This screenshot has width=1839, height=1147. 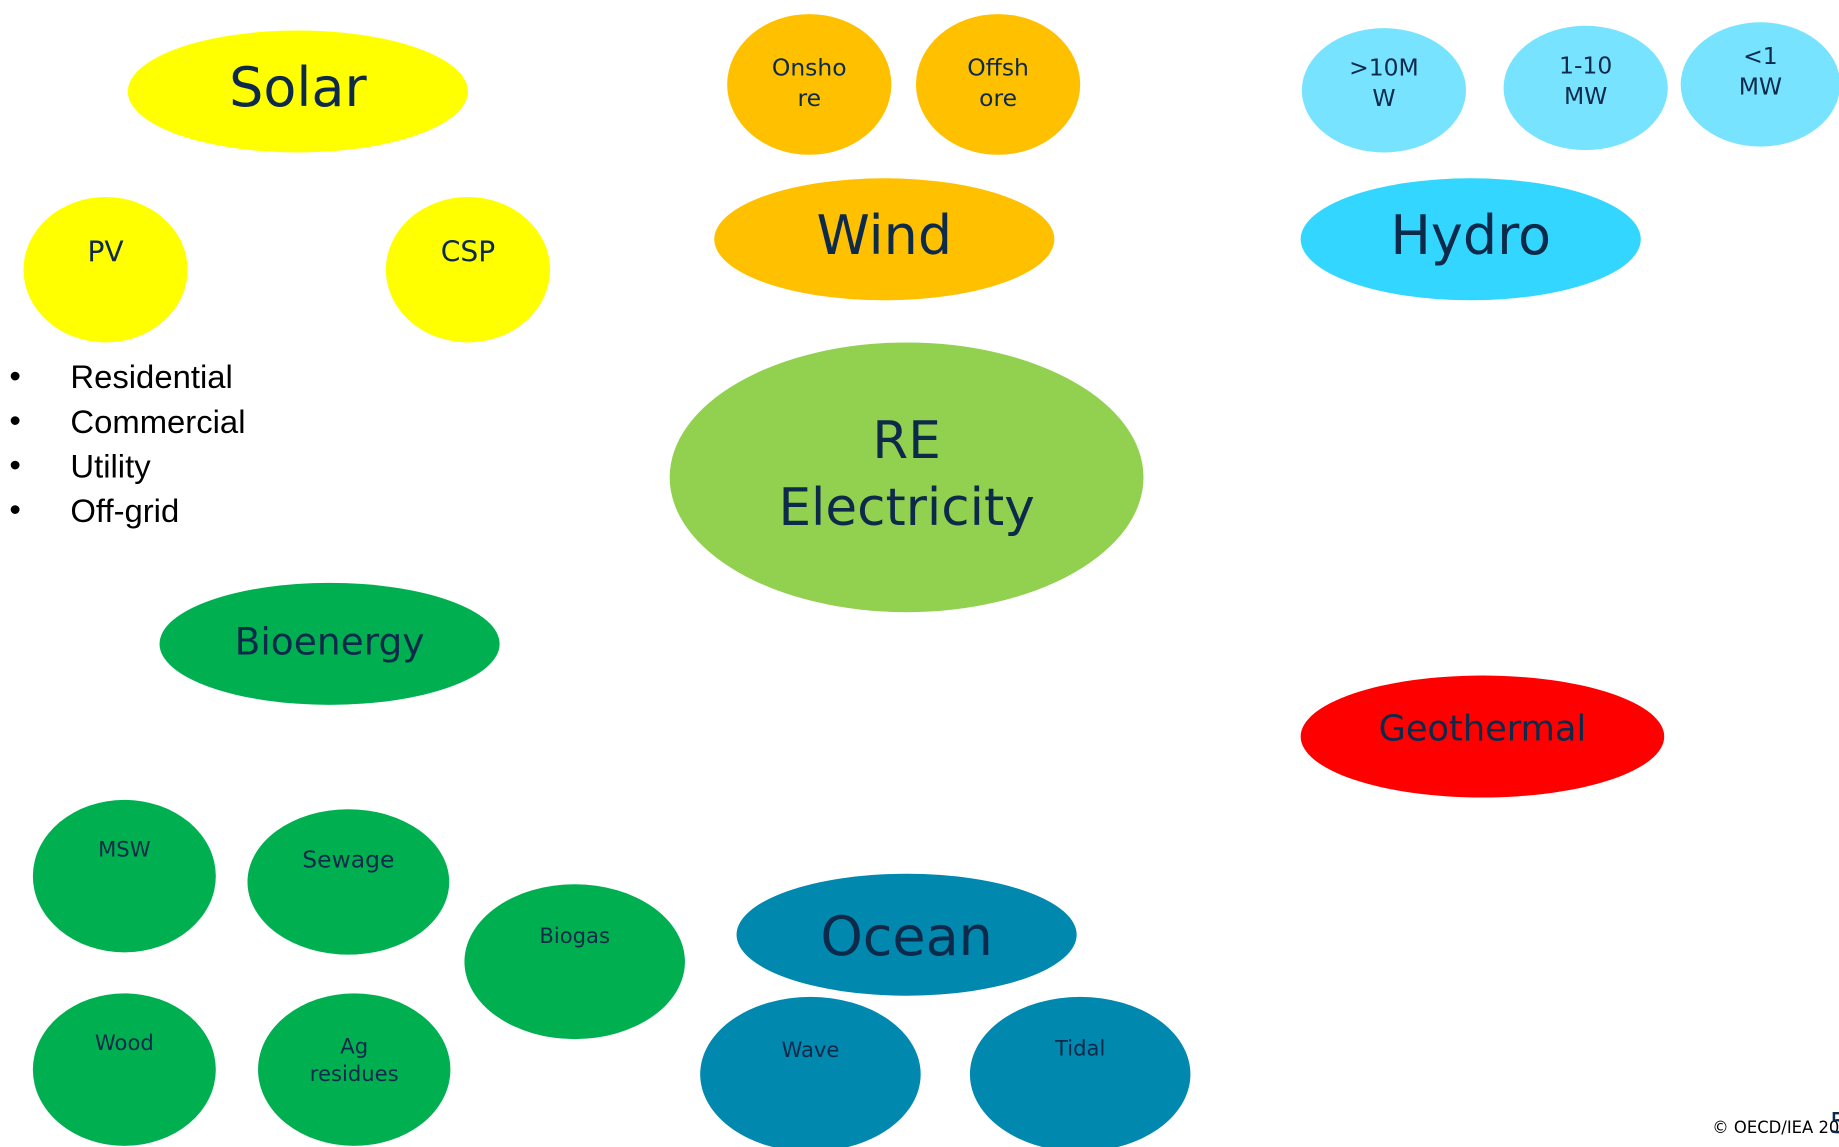 What do you see at coordinates (1483, 729) in the screenshot?
I see `node-label: Geothermal` at bounding box center [1483, 729].